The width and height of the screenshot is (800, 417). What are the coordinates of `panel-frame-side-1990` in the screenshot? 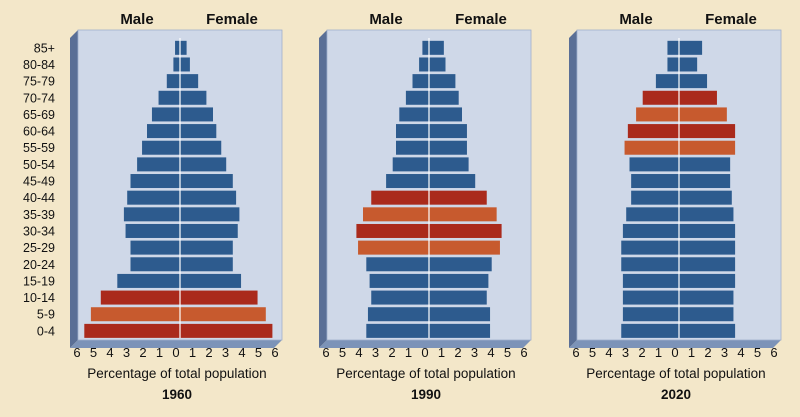 It's located at (323, 189).